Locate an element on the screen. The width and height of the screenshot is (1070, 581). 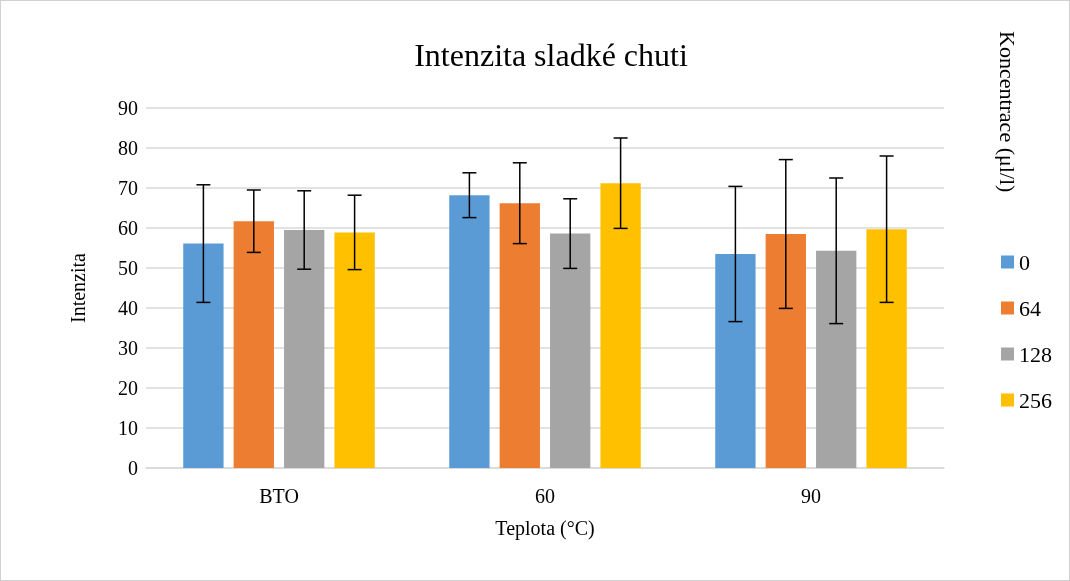
x-tick-label: 60 is located at coordinates (545, 496).